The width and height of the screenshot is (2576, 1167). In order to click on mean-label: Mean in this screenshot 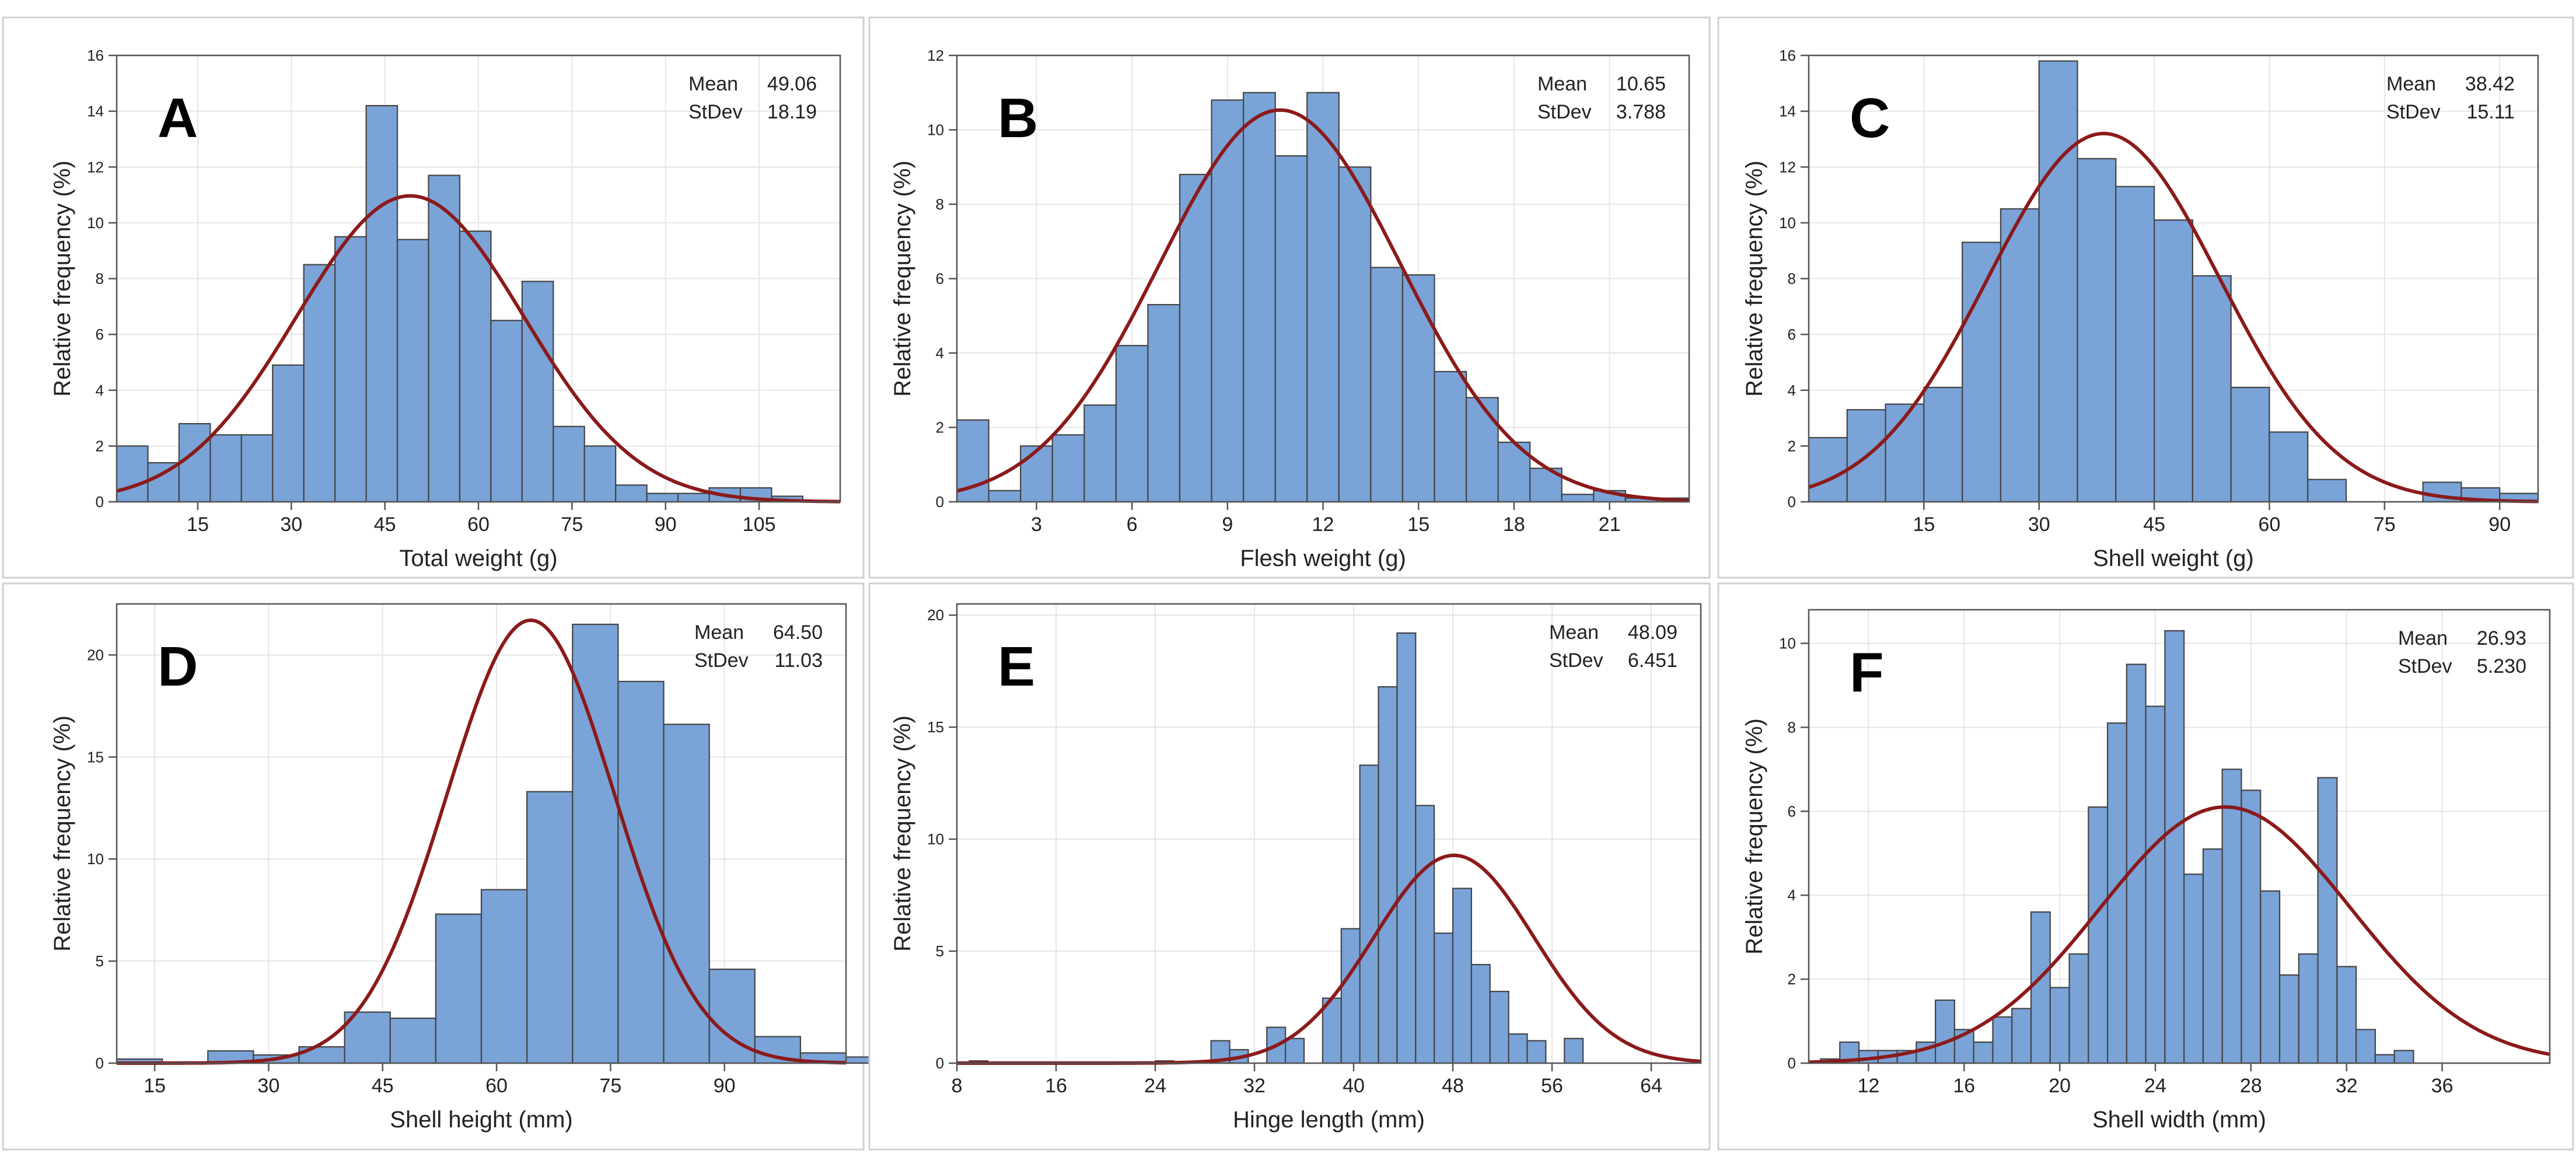, I will do `click(719, 632)`.